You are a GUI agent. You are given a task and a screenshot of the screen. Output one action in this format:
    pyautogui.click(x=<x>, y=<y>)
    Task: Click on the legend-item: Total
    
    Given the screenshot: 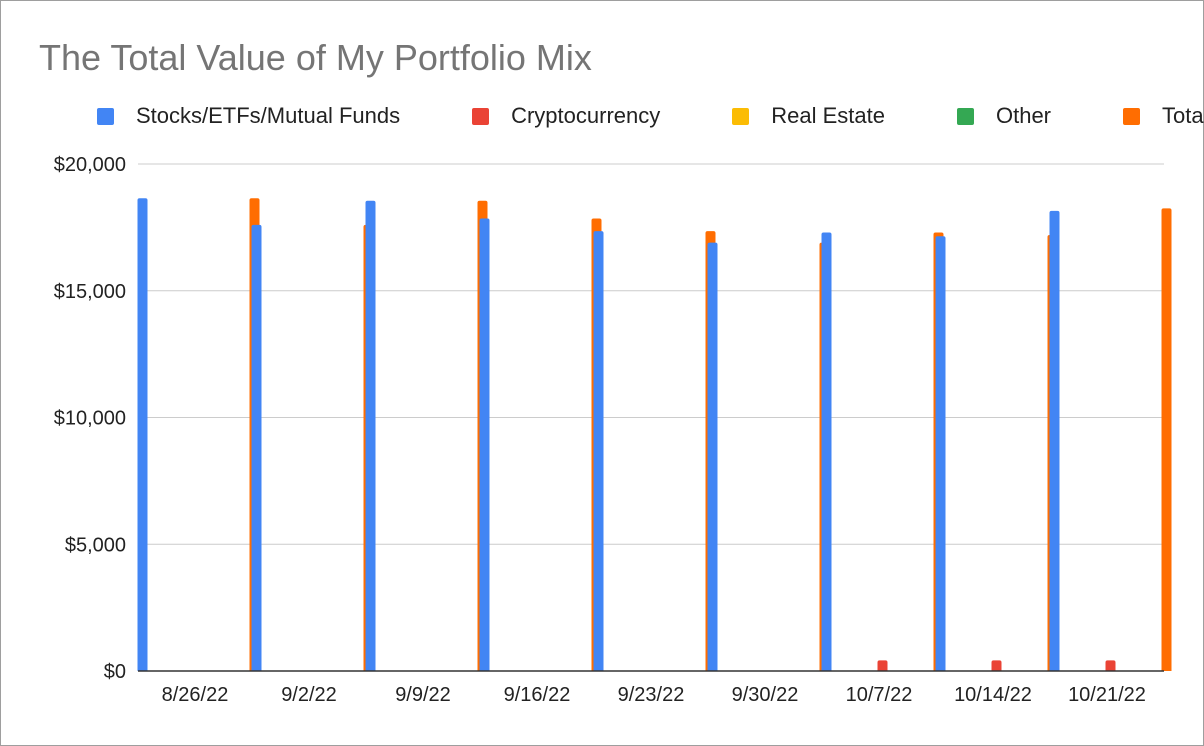 What is the action you would take?
    pyautogui.click(x=1163, y=116)
    